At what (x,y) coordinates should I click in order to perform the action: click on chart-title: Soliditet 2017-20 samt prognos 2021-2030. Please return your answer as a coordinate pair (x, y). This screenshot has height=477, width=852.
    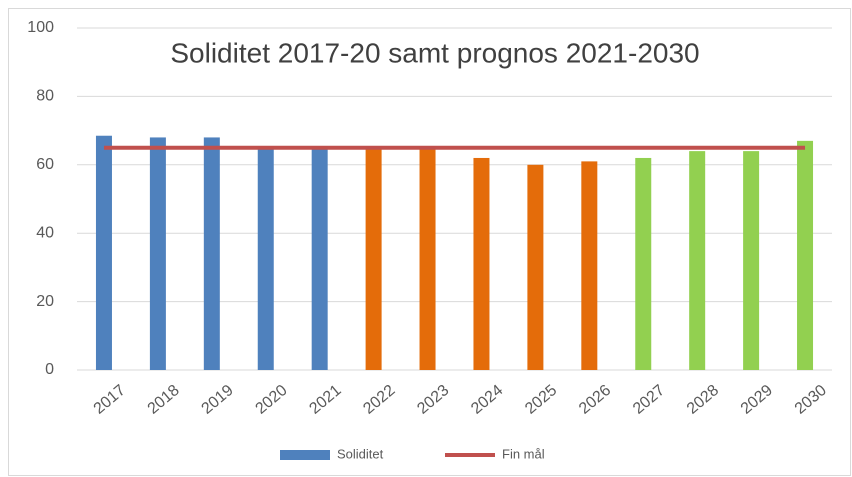
    Looking at the image, I should click on (434, 52).